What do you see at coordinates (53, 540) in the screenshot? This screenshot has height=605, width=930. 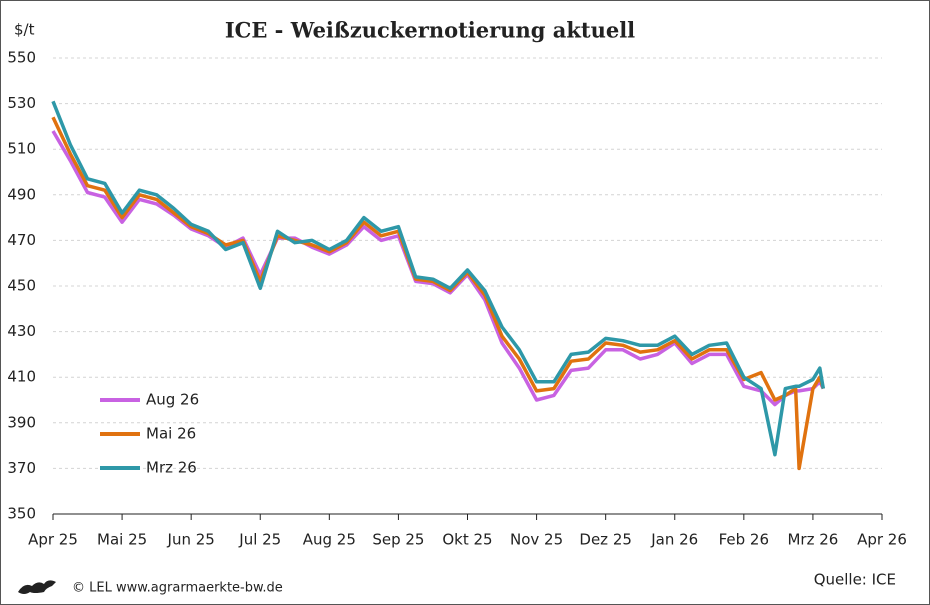 I see `x-tick-label: Apr 25` at bounding box center [53, 540].